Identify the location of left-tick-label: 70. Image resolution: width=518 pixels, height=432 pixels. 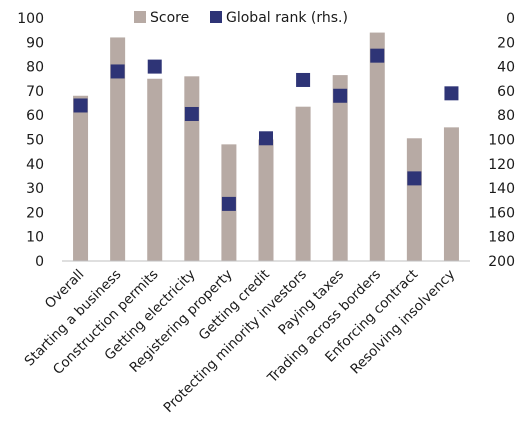
(35, 92).